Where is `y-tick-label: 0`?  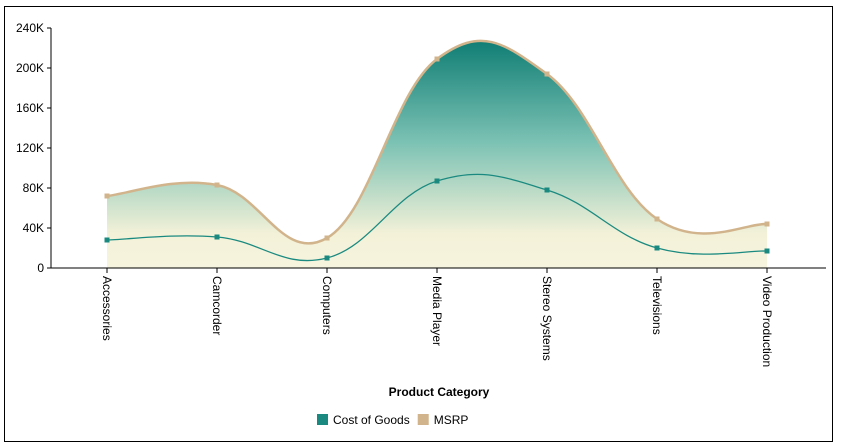
y-tick-label: 0 is located at coordinates (40, 268).